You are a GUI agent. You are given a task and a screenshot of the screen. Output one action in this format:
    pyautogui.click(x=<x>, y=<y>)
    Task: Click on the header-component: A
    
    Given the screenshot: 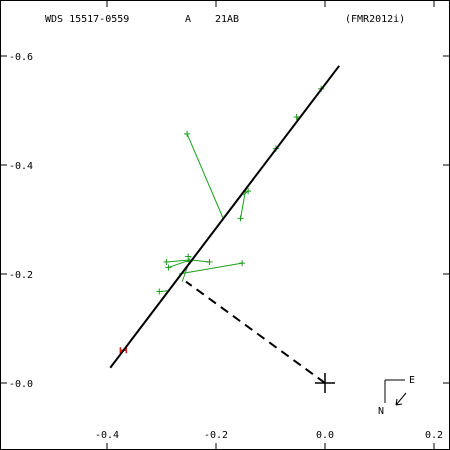 What is the action you would take?
    pyautogui.click(x=188, y=19)
    